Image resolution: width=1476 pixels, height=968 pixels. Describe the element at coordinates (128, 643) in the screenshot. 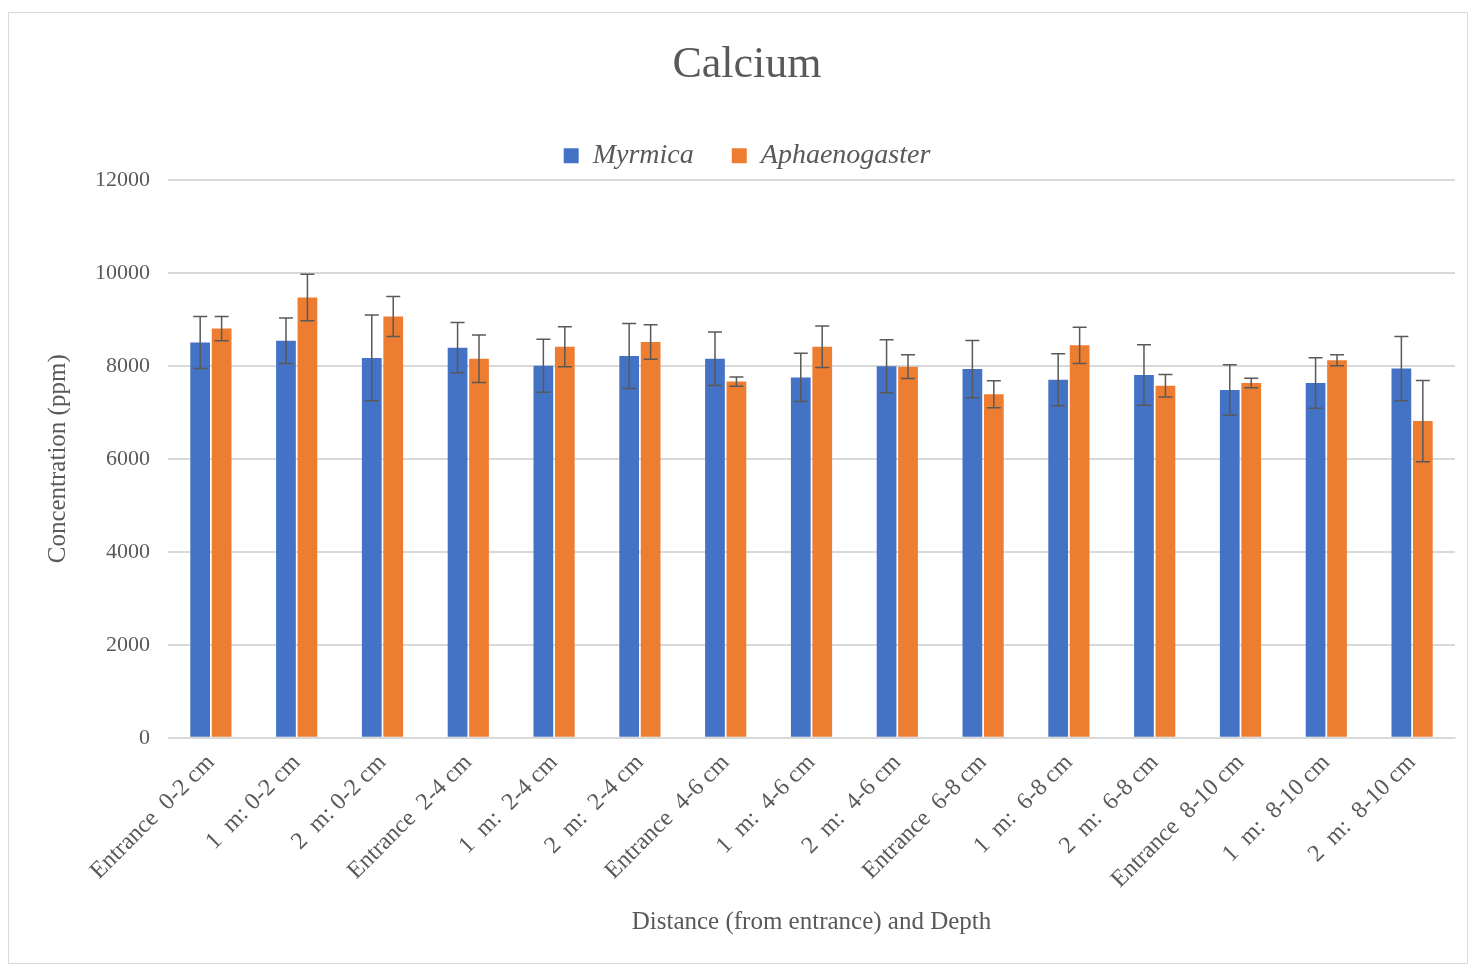

I see `y-tick-label: 2000` at that location.